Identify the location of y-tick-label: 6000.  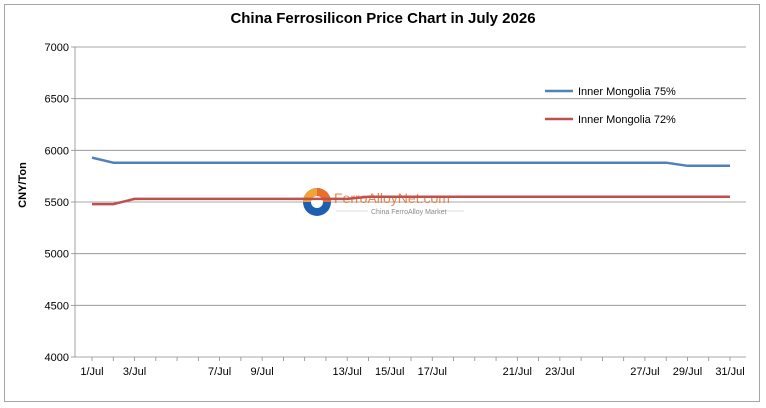
(57, 151).